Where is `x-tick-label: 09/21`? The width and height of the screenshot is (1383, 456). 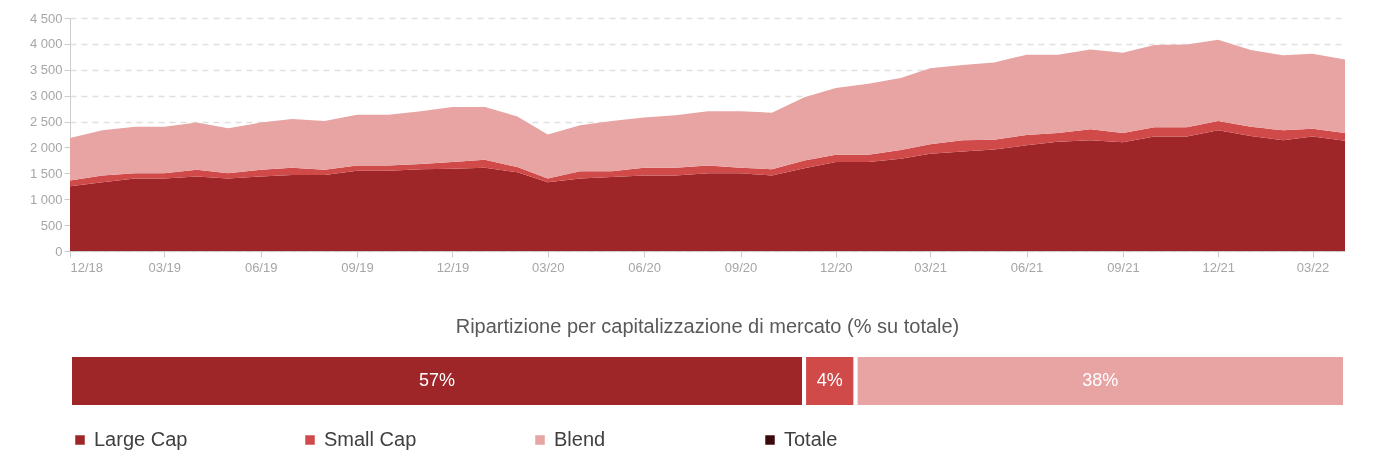
x-tick-label: 09/21 is located at coordinates (1123, 267).